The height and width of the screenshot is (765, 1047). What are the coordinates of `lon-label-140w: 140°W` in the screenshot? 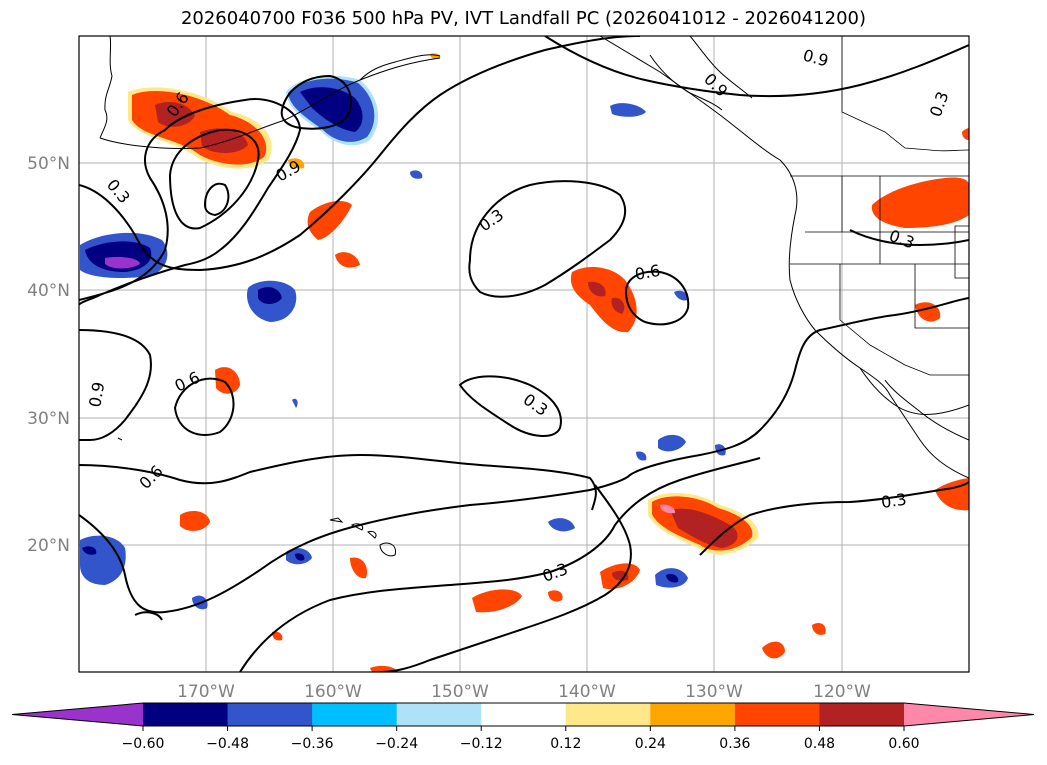 It's located at (587, 692).